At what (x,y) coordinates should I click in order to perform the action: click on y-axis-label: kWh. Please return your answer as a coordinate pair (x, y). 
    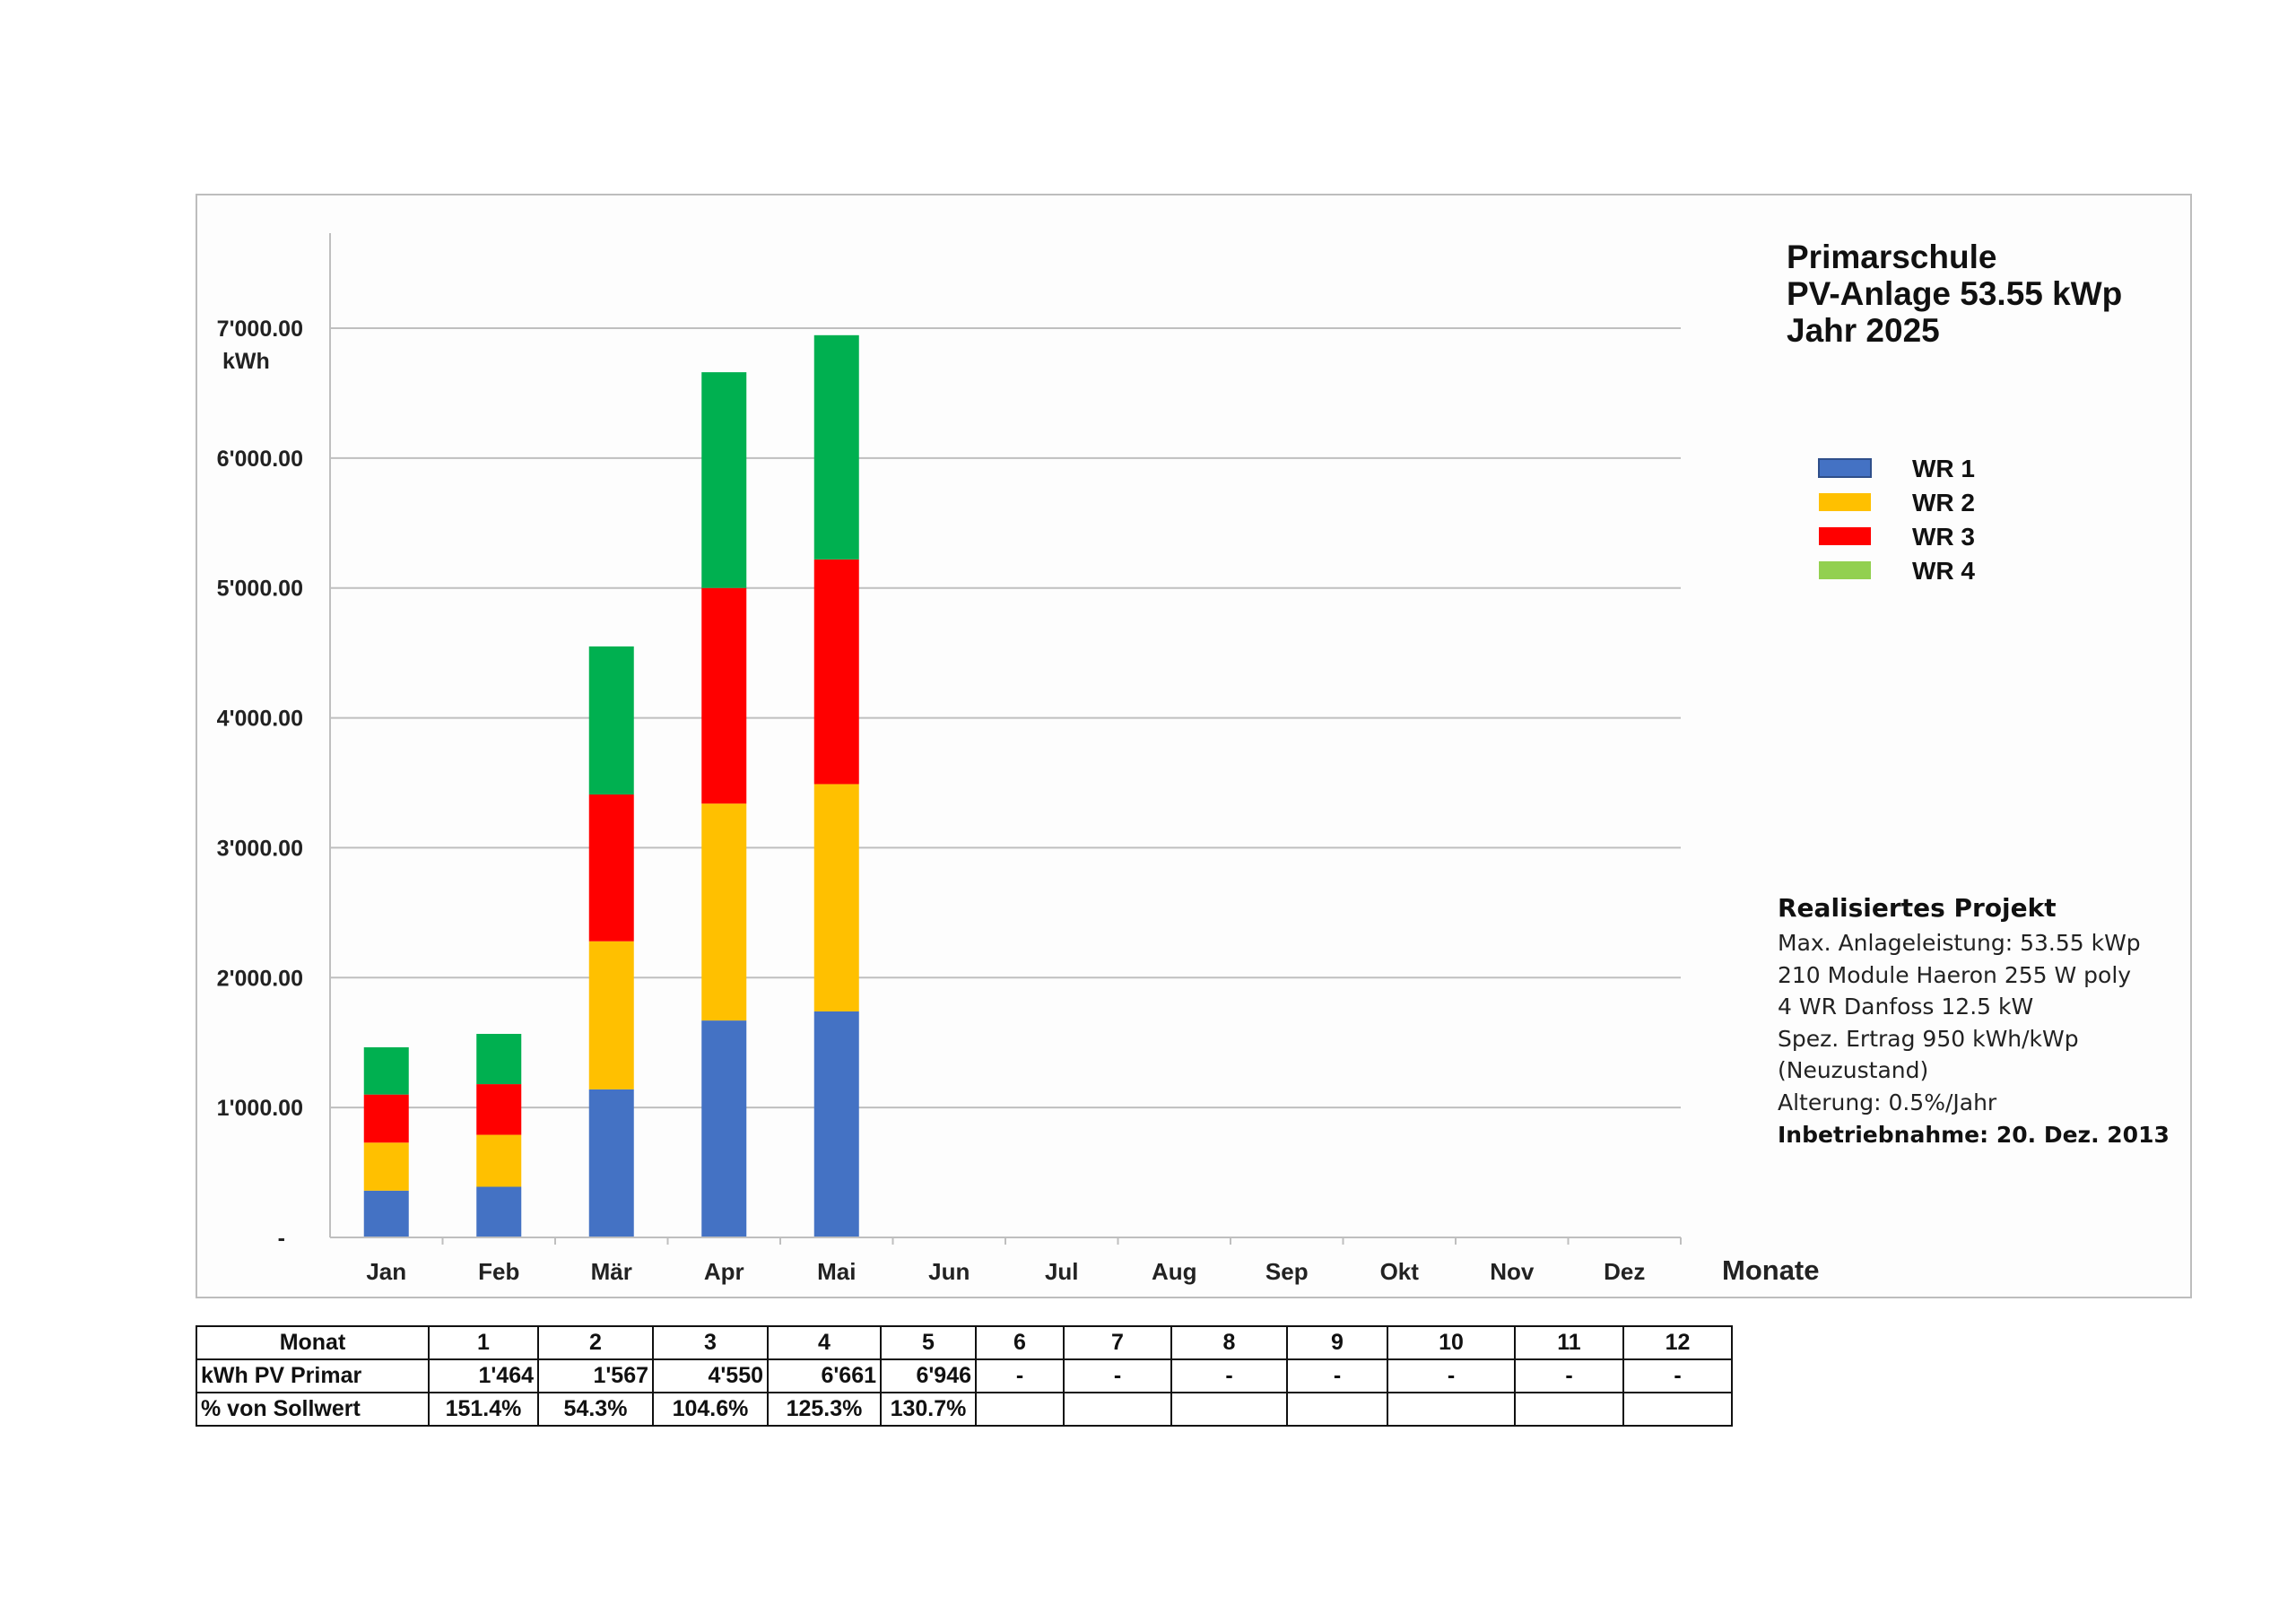
    Looking at the image, I should click on (246, 361).